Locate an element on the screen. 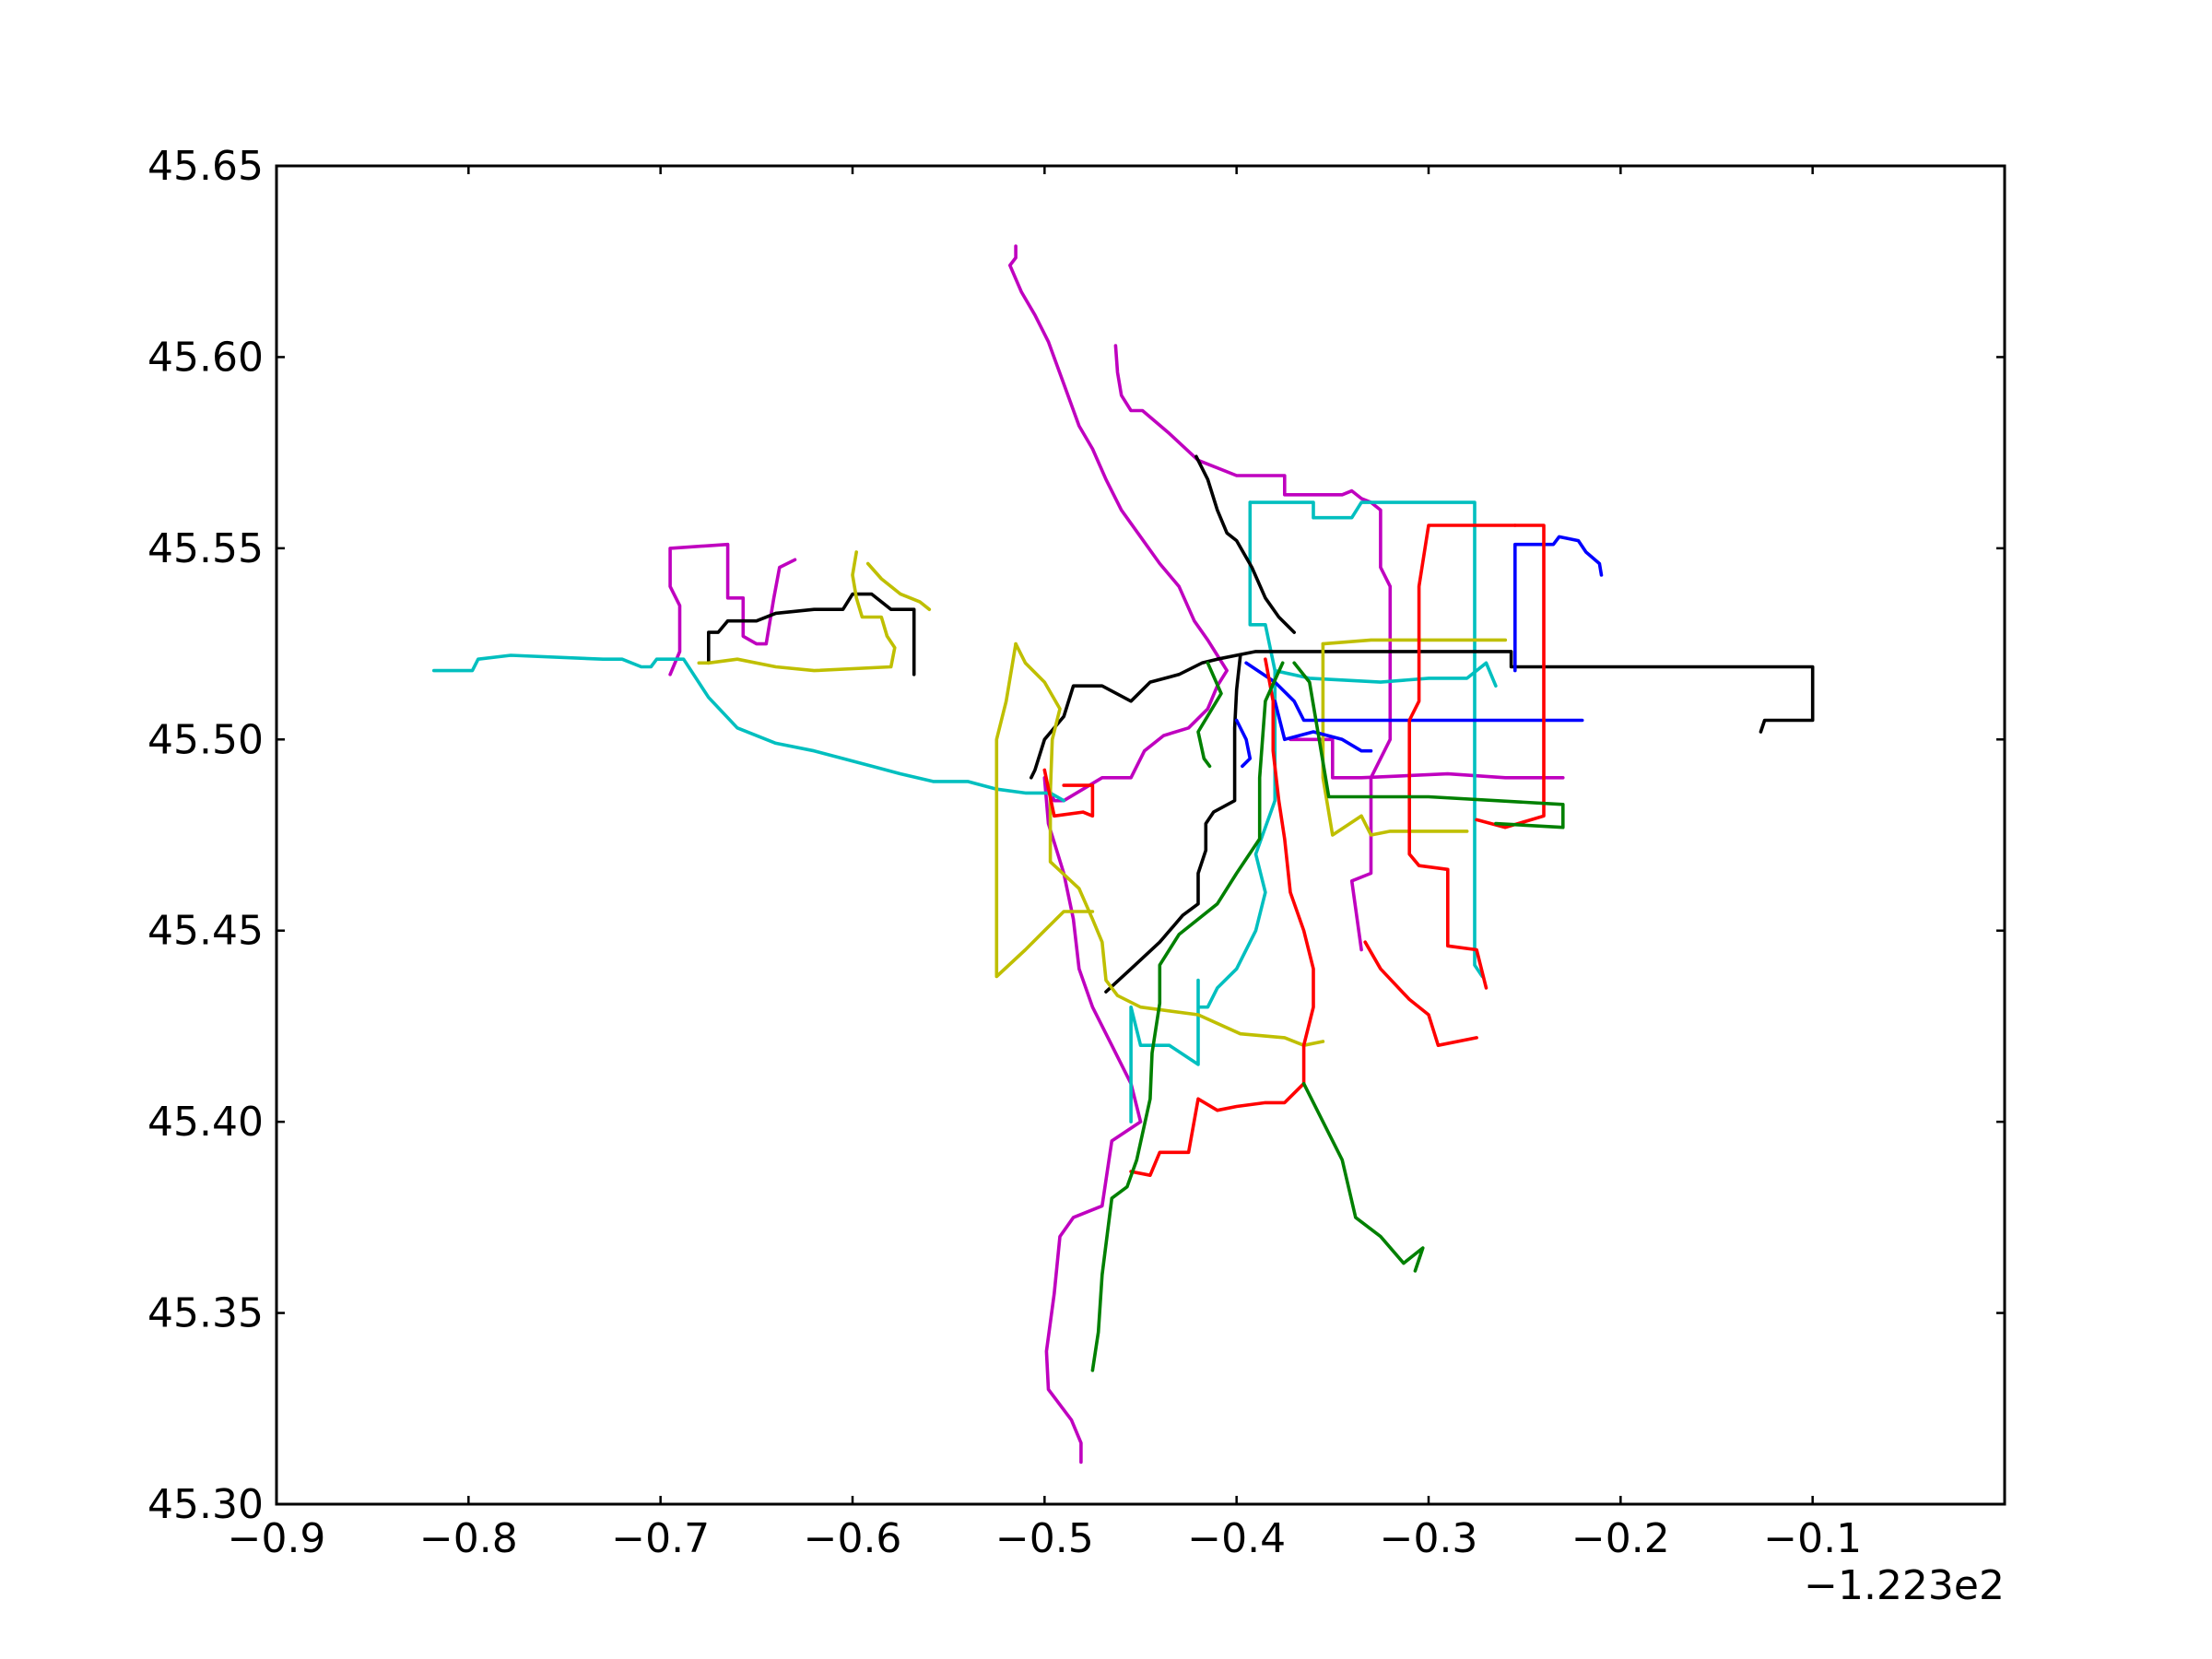 The width and height of the screenshot is (2212, 1659). x-tick-label: −0.9 is located at coordinates (277, 1538).